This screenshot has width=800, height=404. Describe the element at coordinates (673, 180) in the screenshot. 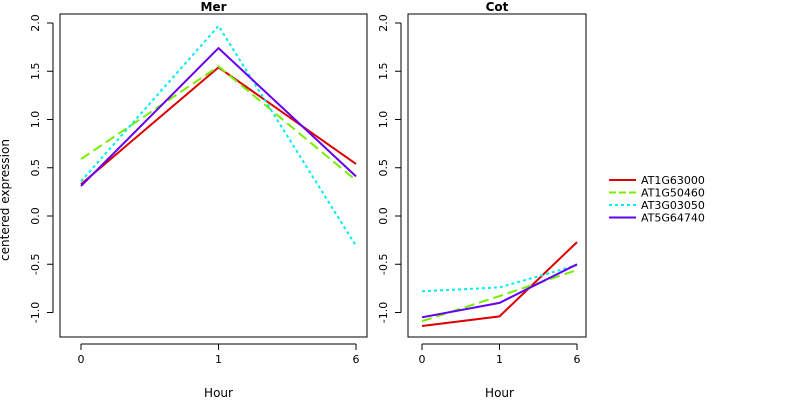

I see `legend-label: AT1G63000` at that location.